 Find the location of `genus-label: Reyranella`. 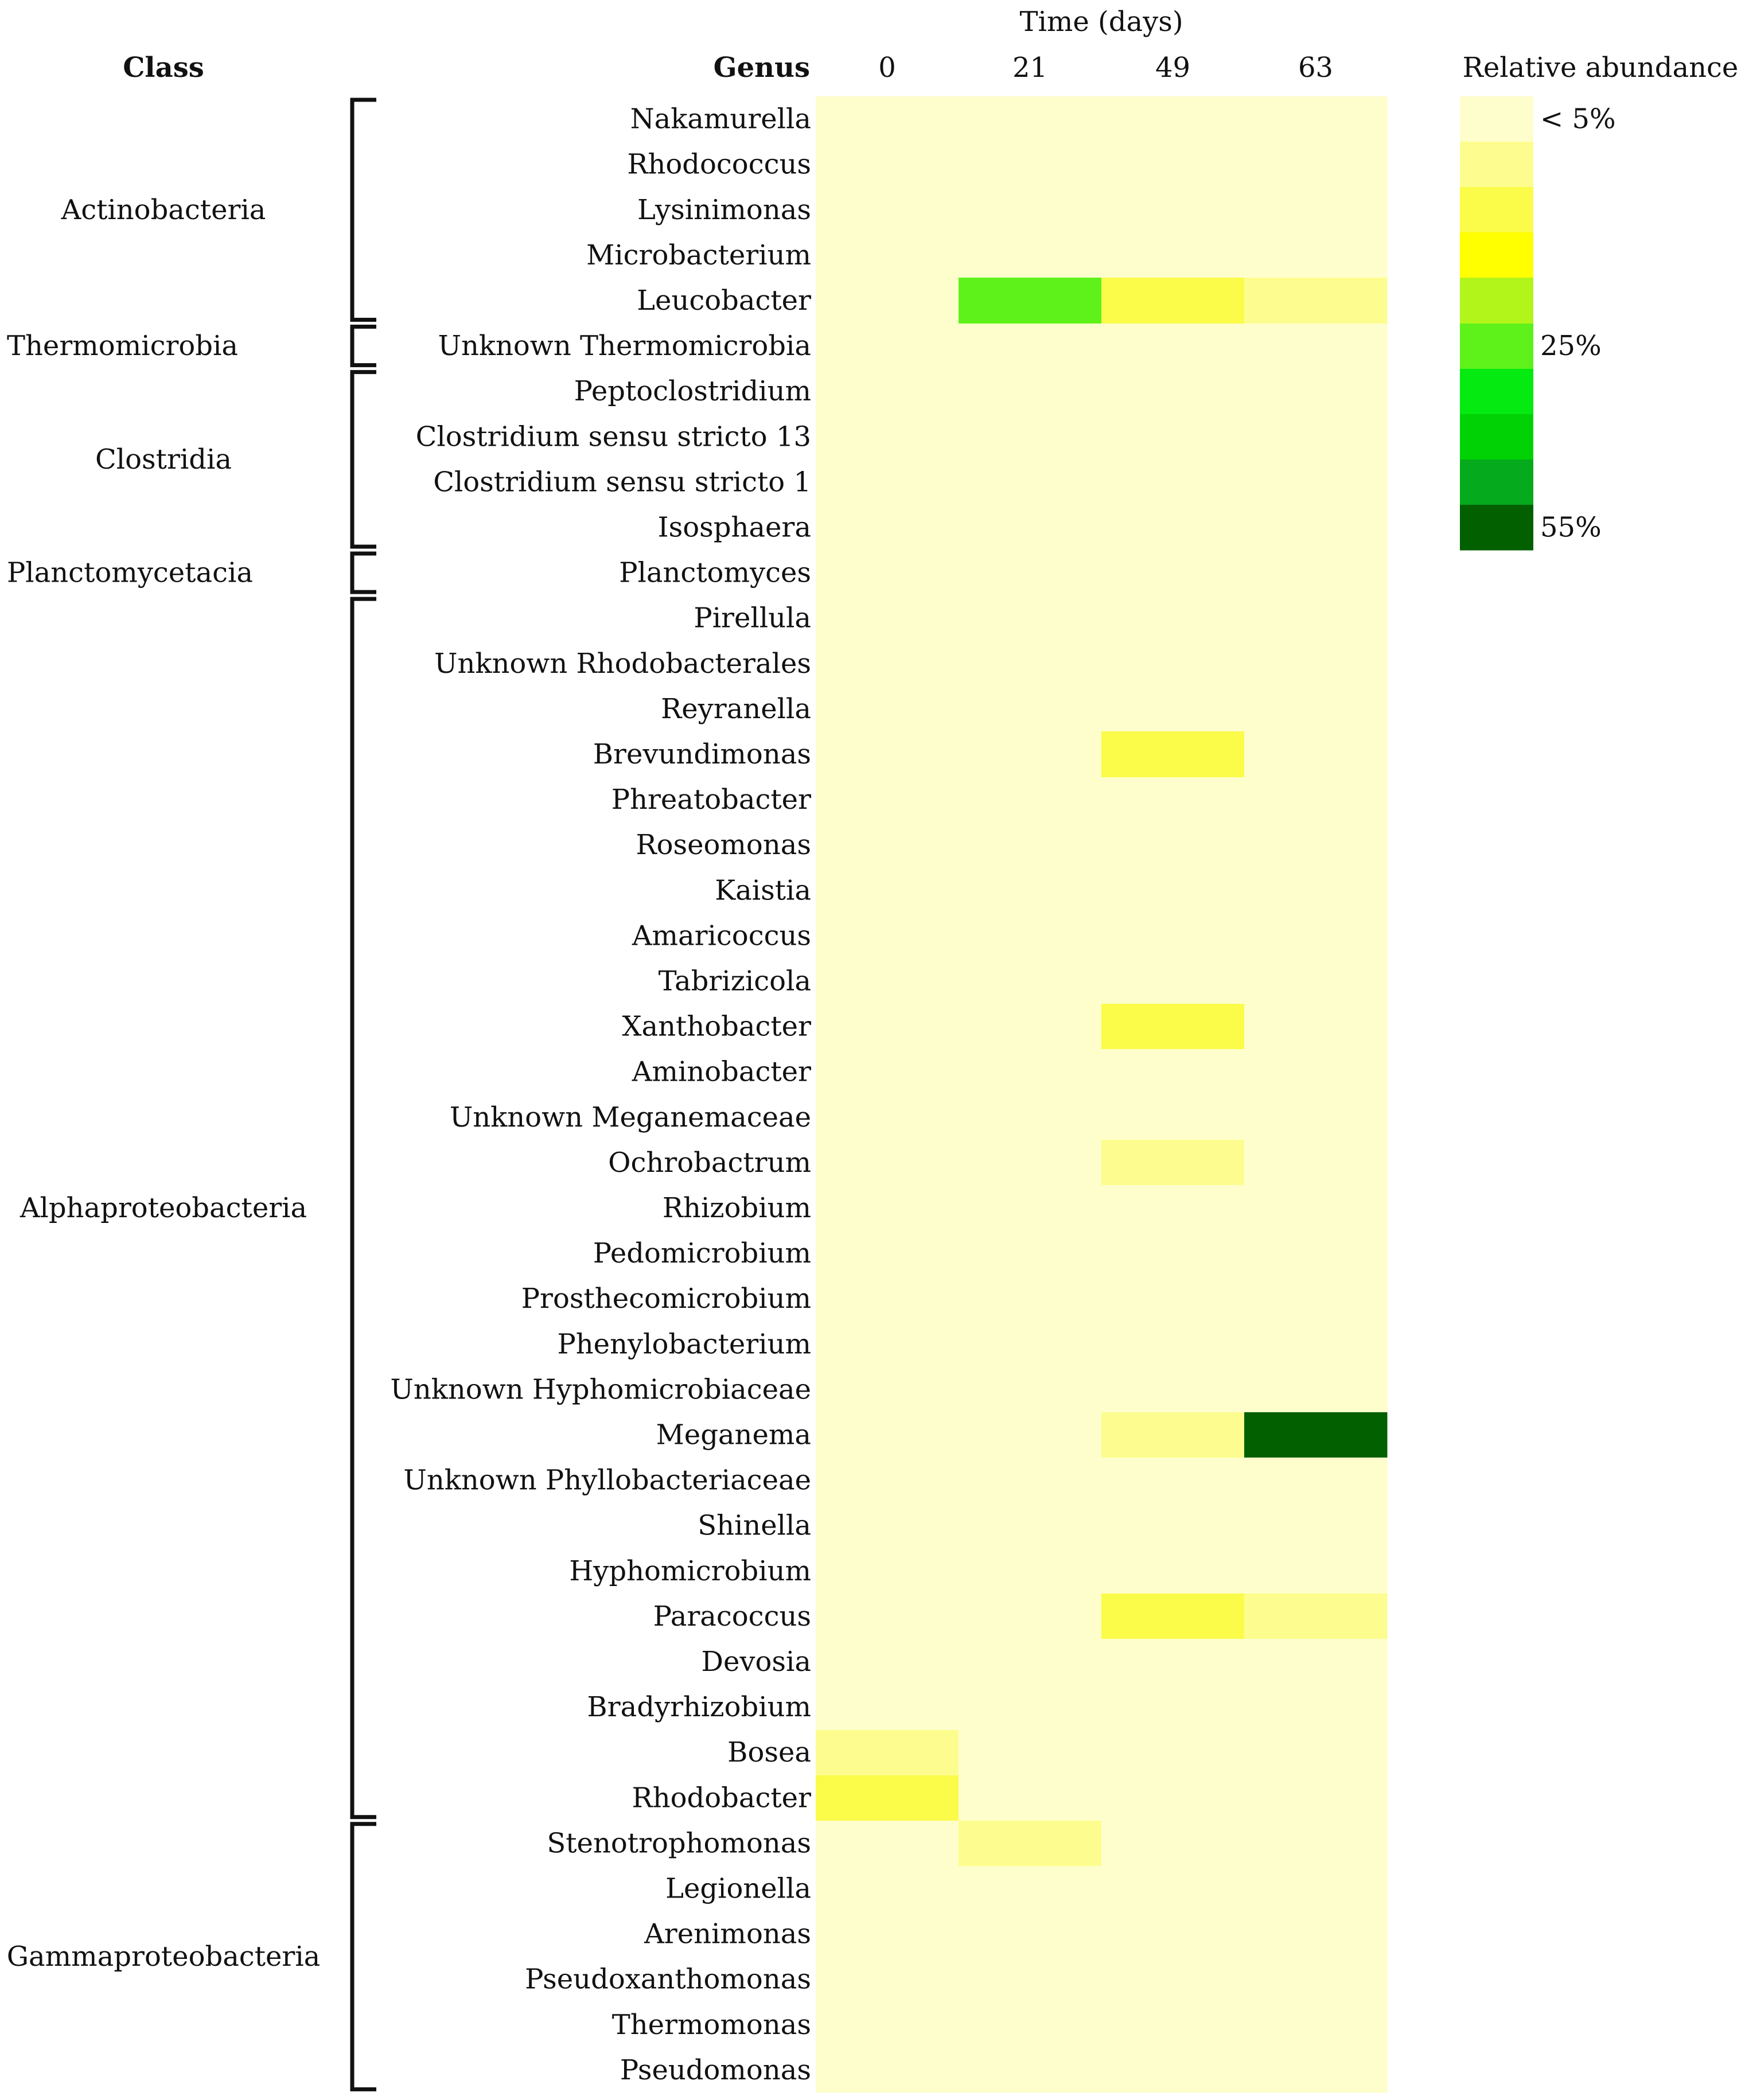

genus-label: Reyranella is located at coordinates (736, 709).